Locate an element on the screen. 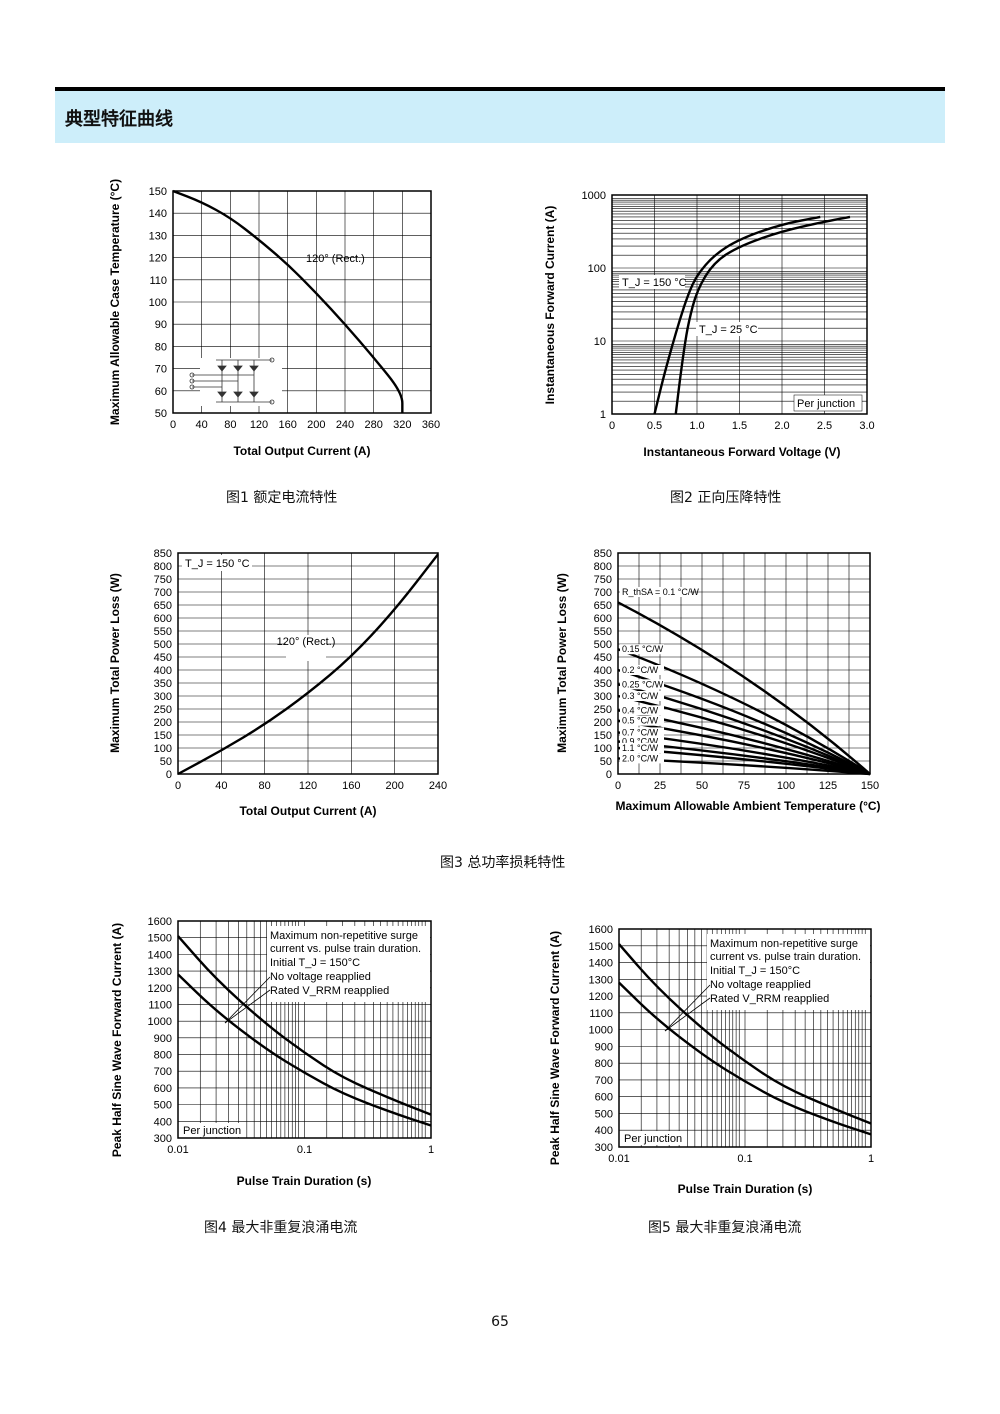  x-tick-label: 1.5 is located at coordinates (739, 426).